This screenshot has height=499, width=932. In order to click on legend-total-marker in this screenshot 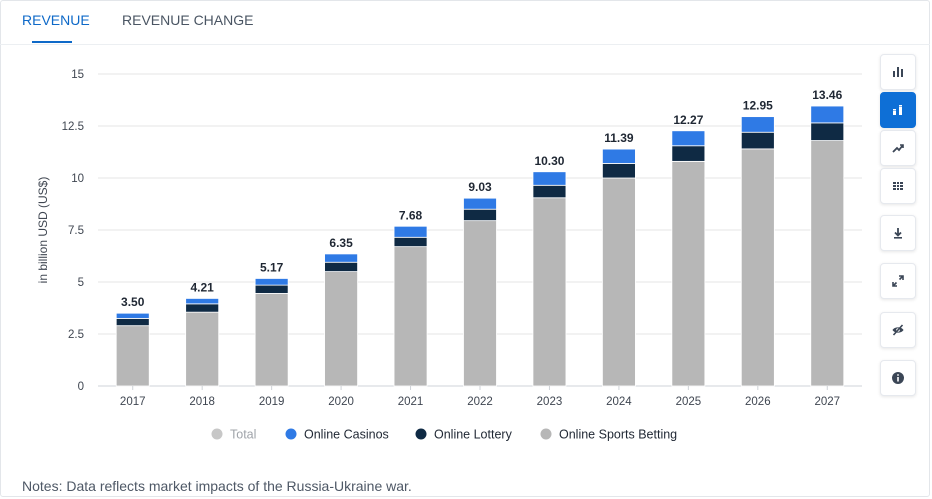, I will do `click(217, 434)`.